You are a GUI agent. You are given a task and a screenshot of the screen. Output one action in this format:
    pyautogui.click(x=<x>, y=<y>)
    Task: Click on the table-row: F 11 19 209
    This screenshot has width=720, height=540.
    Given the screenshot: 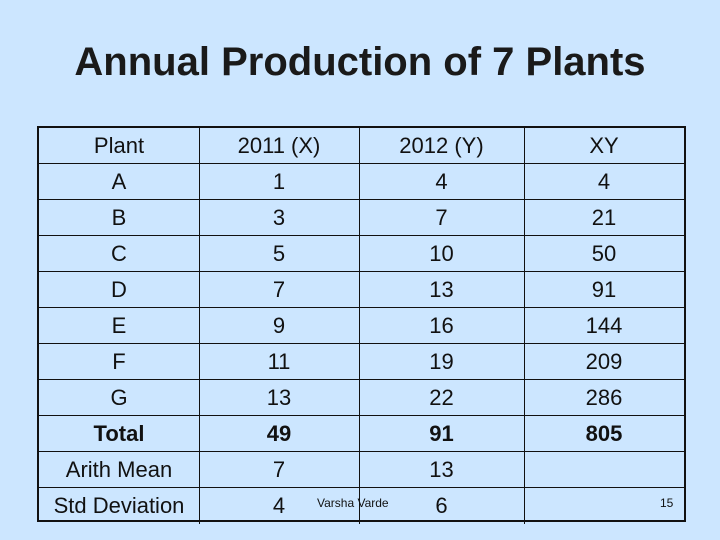 What is the action you would take?
    pyautogui.click(x=361, y=362)
    